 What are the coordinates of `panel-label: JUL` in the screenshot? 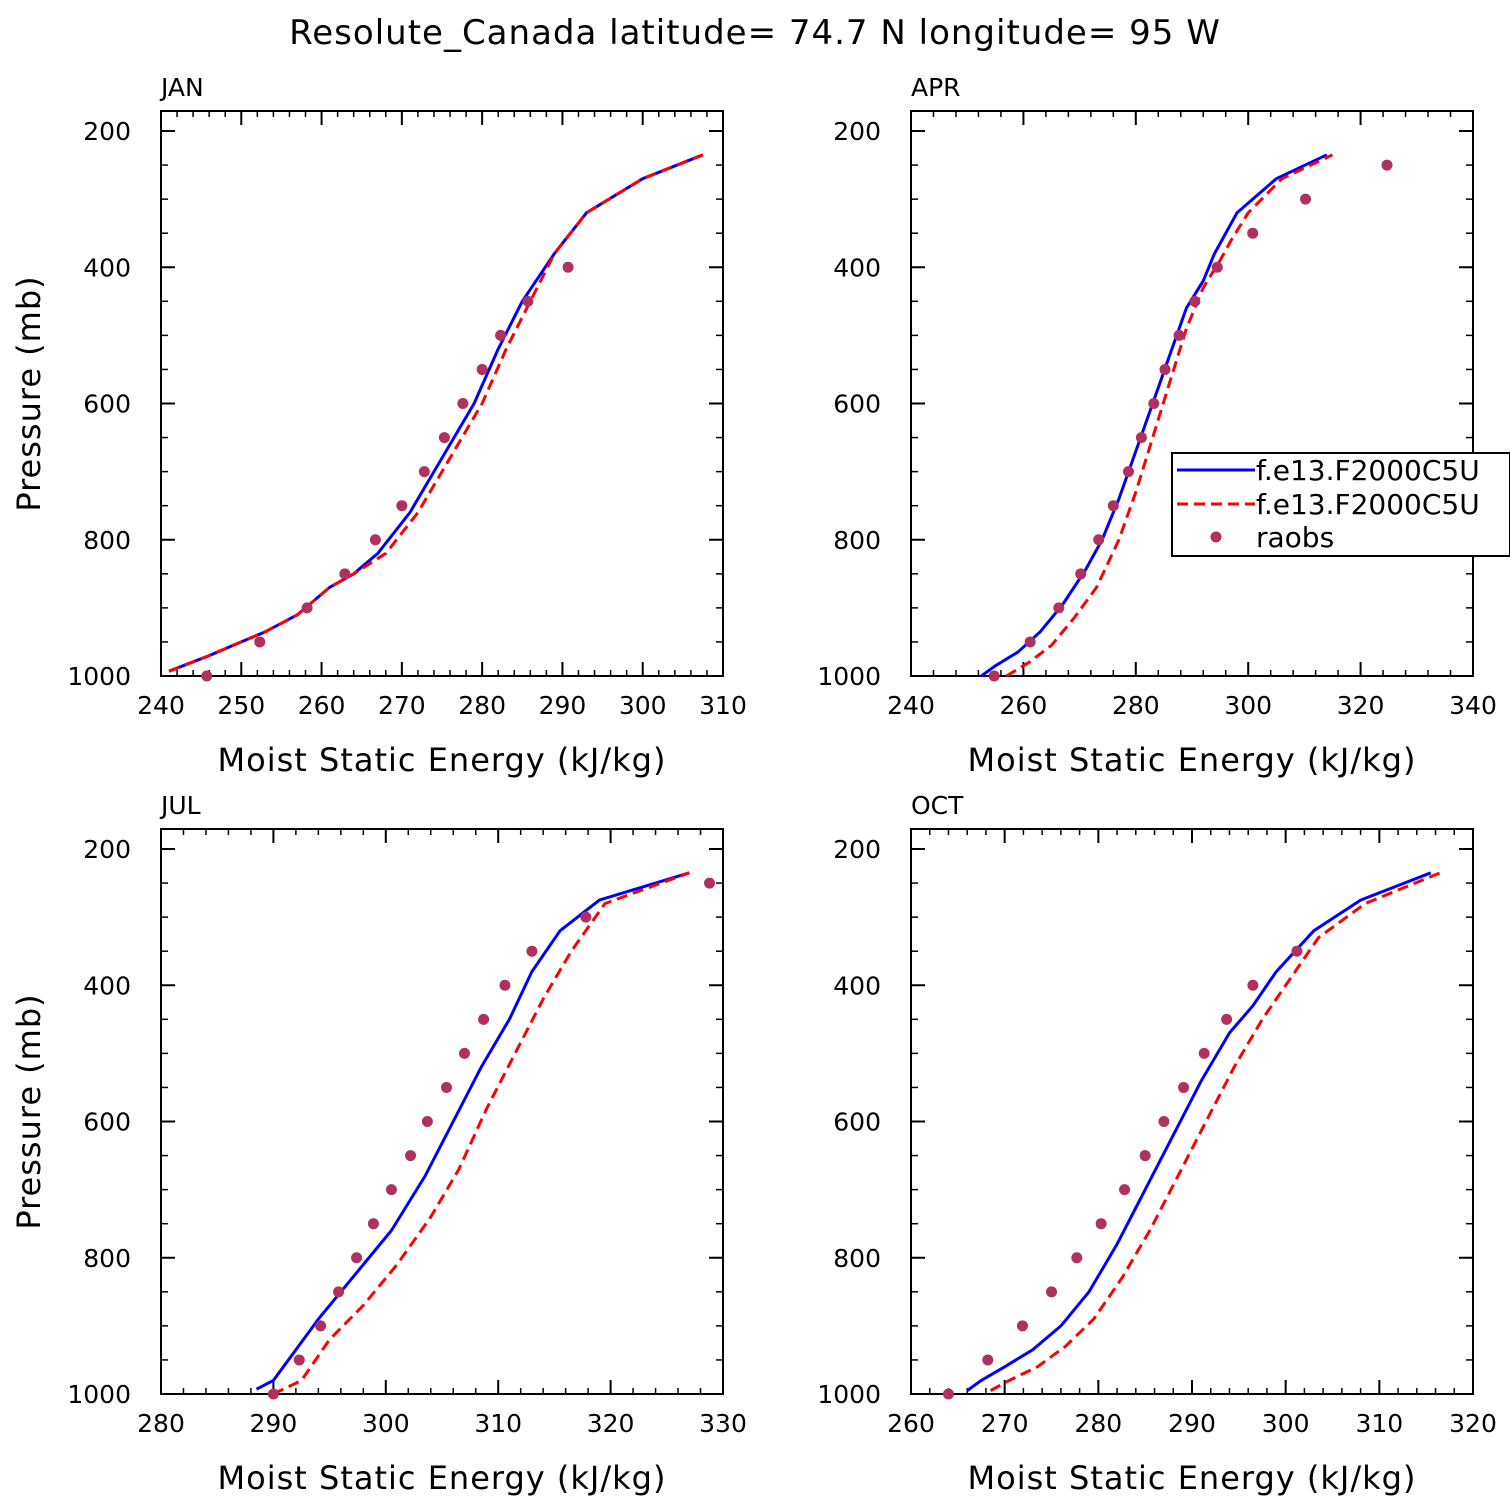 It's located at (180, 805).